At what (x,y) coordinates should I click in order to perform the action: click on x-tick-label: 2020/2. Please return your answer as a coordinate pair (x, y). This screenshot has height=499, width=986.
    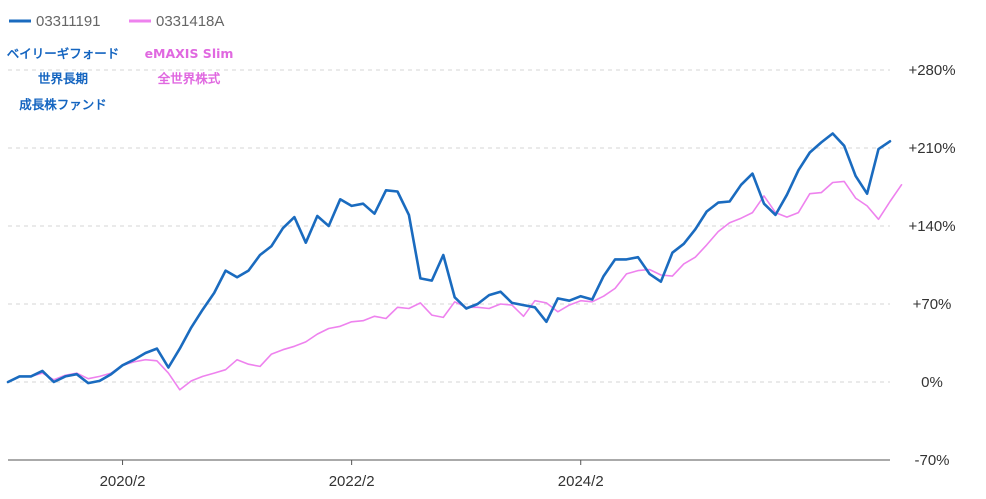
    Looking at the image, I should click on (123, 481).